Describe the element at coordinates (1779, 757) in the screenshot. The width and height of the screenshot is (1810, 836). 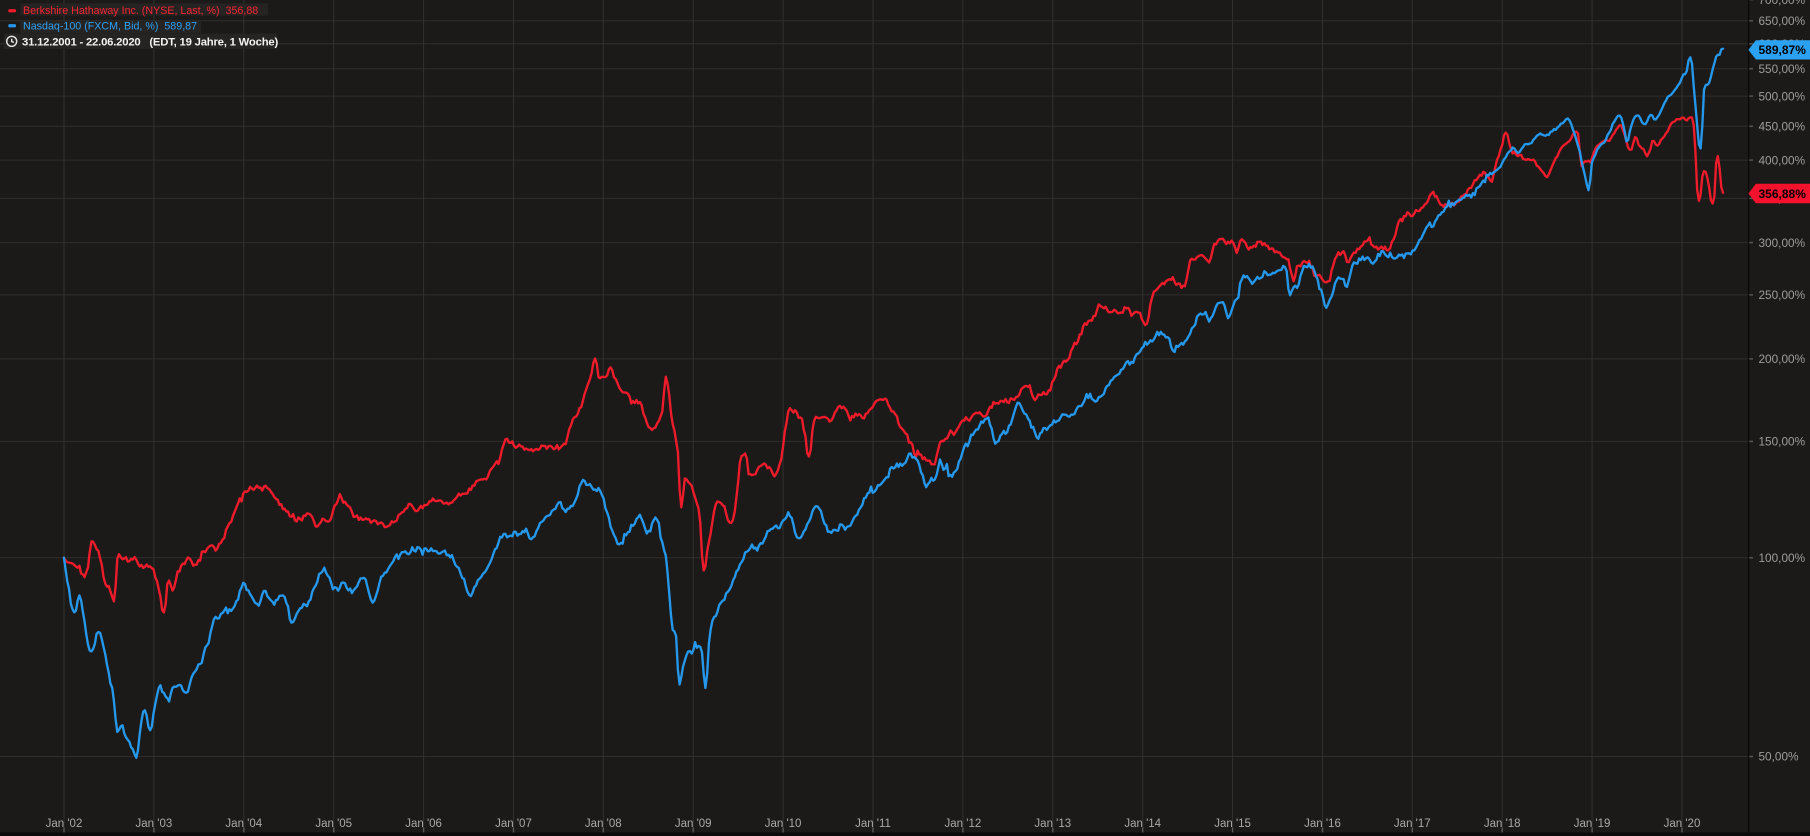
I see `svg-text: 50,00%` at that location.